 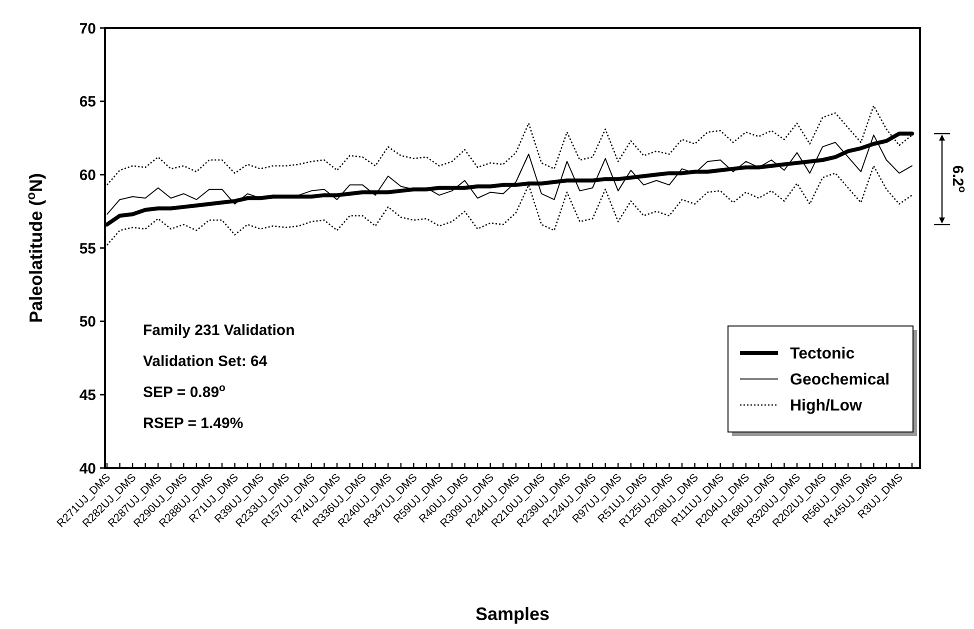 What do you see at coordinates (87, 395) in the screenshot?
I see `y-tick-label: 45` at bounding box center [87, 395].